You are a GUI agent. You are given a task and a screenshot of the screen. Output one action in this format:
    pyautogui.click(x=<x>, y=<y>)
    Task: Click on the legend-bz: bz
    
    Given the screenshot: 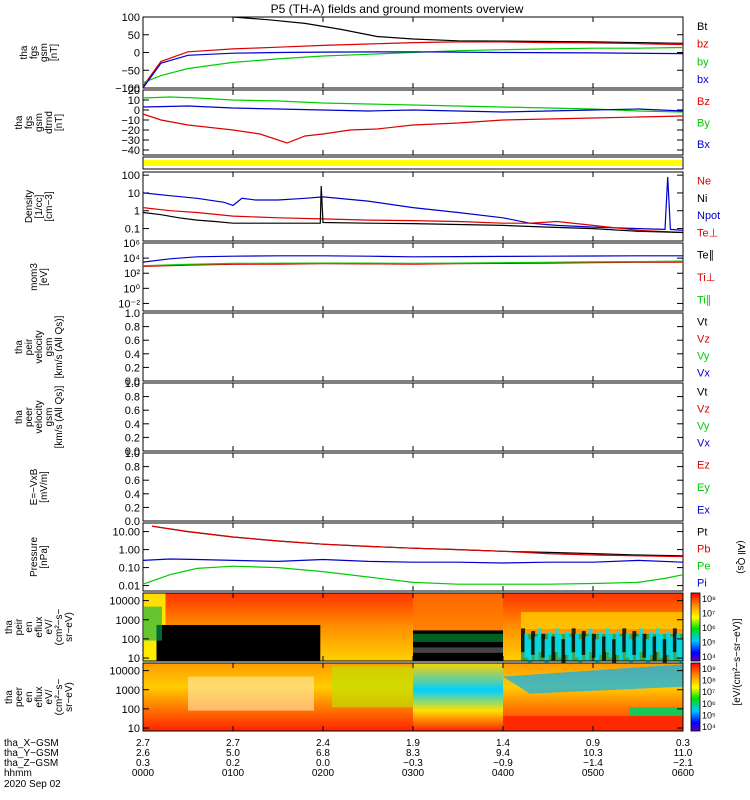 What is the action you would take?
    pyautogui.click(x=703, y=45)
    